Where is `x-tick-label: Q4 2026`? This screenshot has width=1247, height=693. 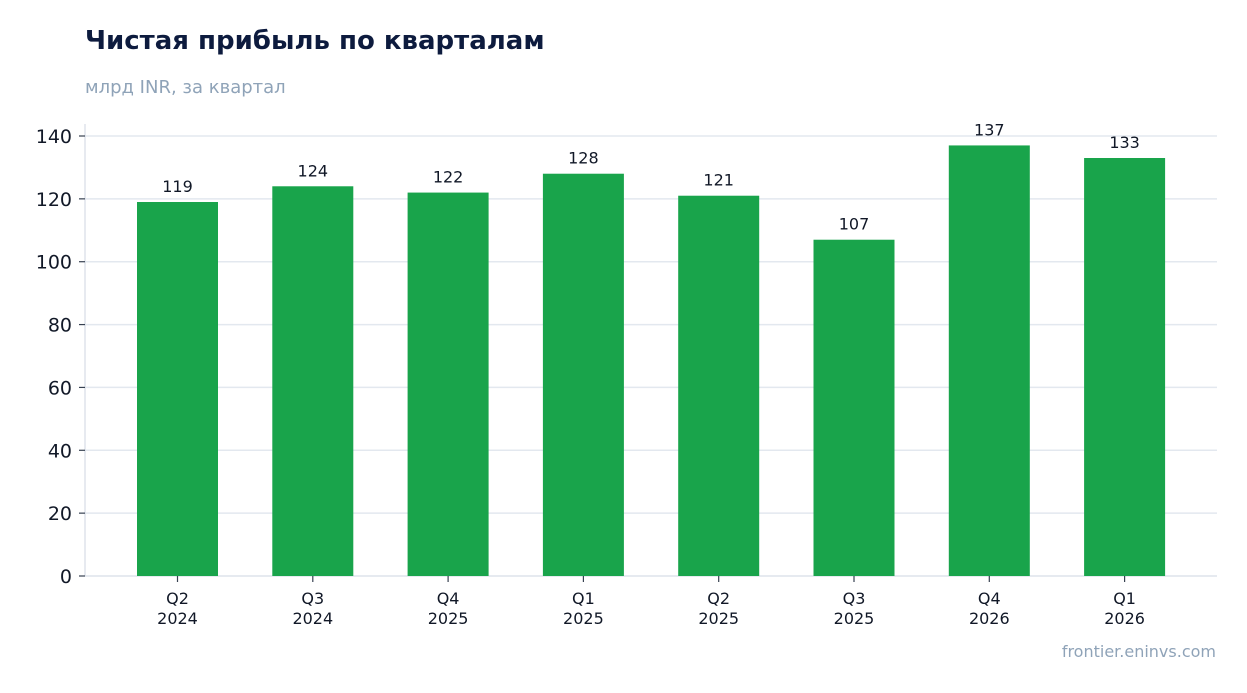 x-tick-label: Q4 2026 is located at coordinates (989, 608).